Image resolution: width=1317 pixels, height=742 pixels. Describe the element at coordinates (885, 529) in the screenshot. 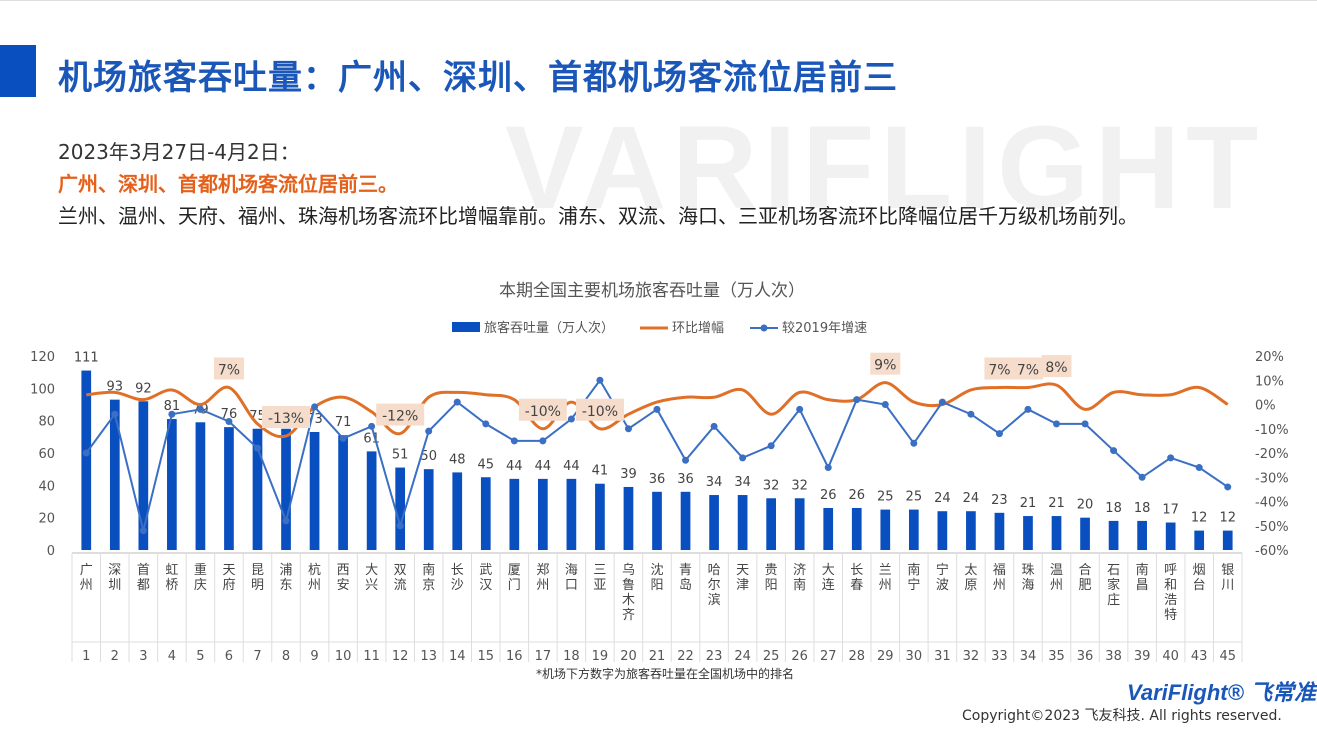

I see `bar-兰州` at that location.